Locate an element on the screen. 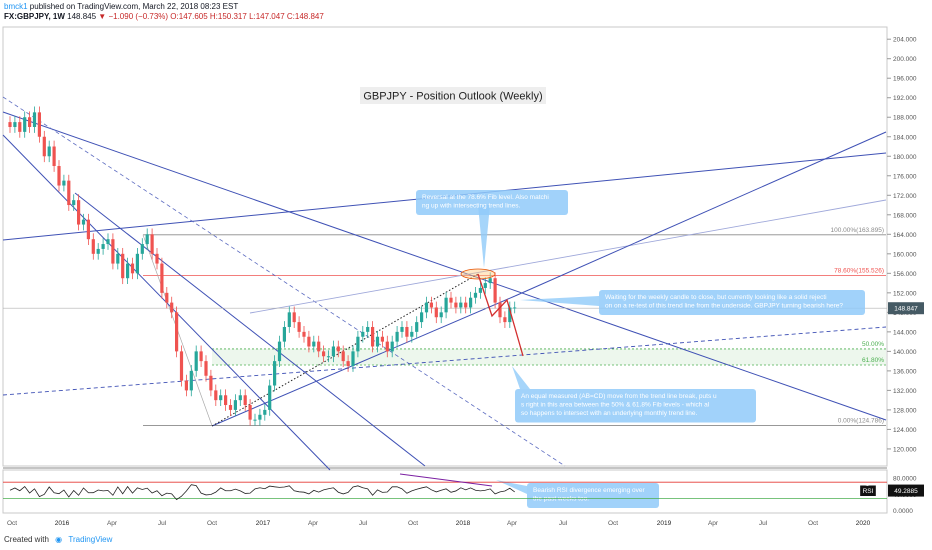 The width and height of the screenshot is (932, 550). measured-move-callout-box is located at coordinates (635, 406).